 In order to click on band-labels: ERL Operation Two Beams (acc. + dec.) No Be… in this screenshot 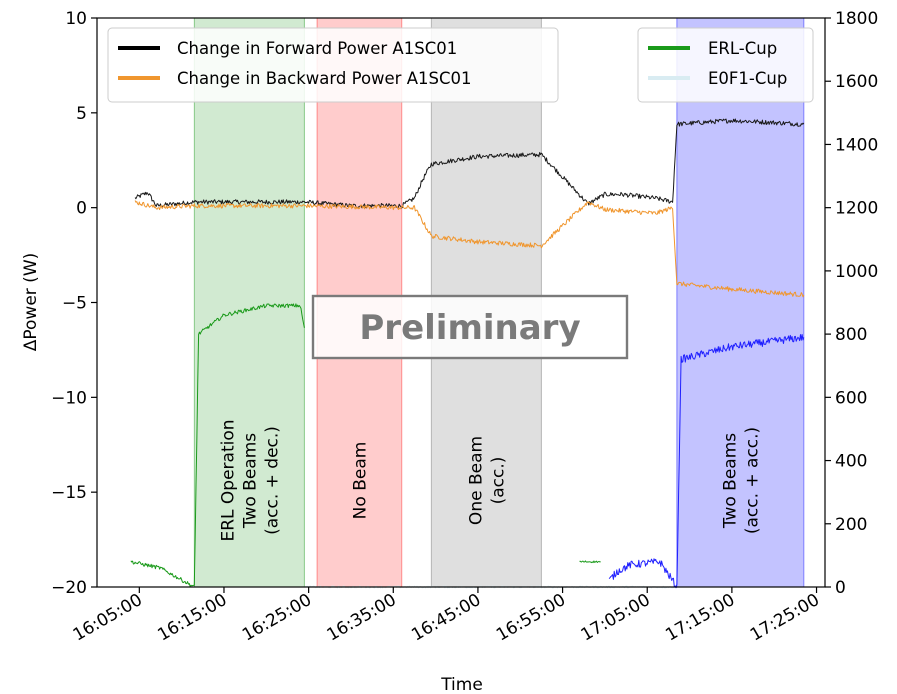, I will do `click(490, 480)`.